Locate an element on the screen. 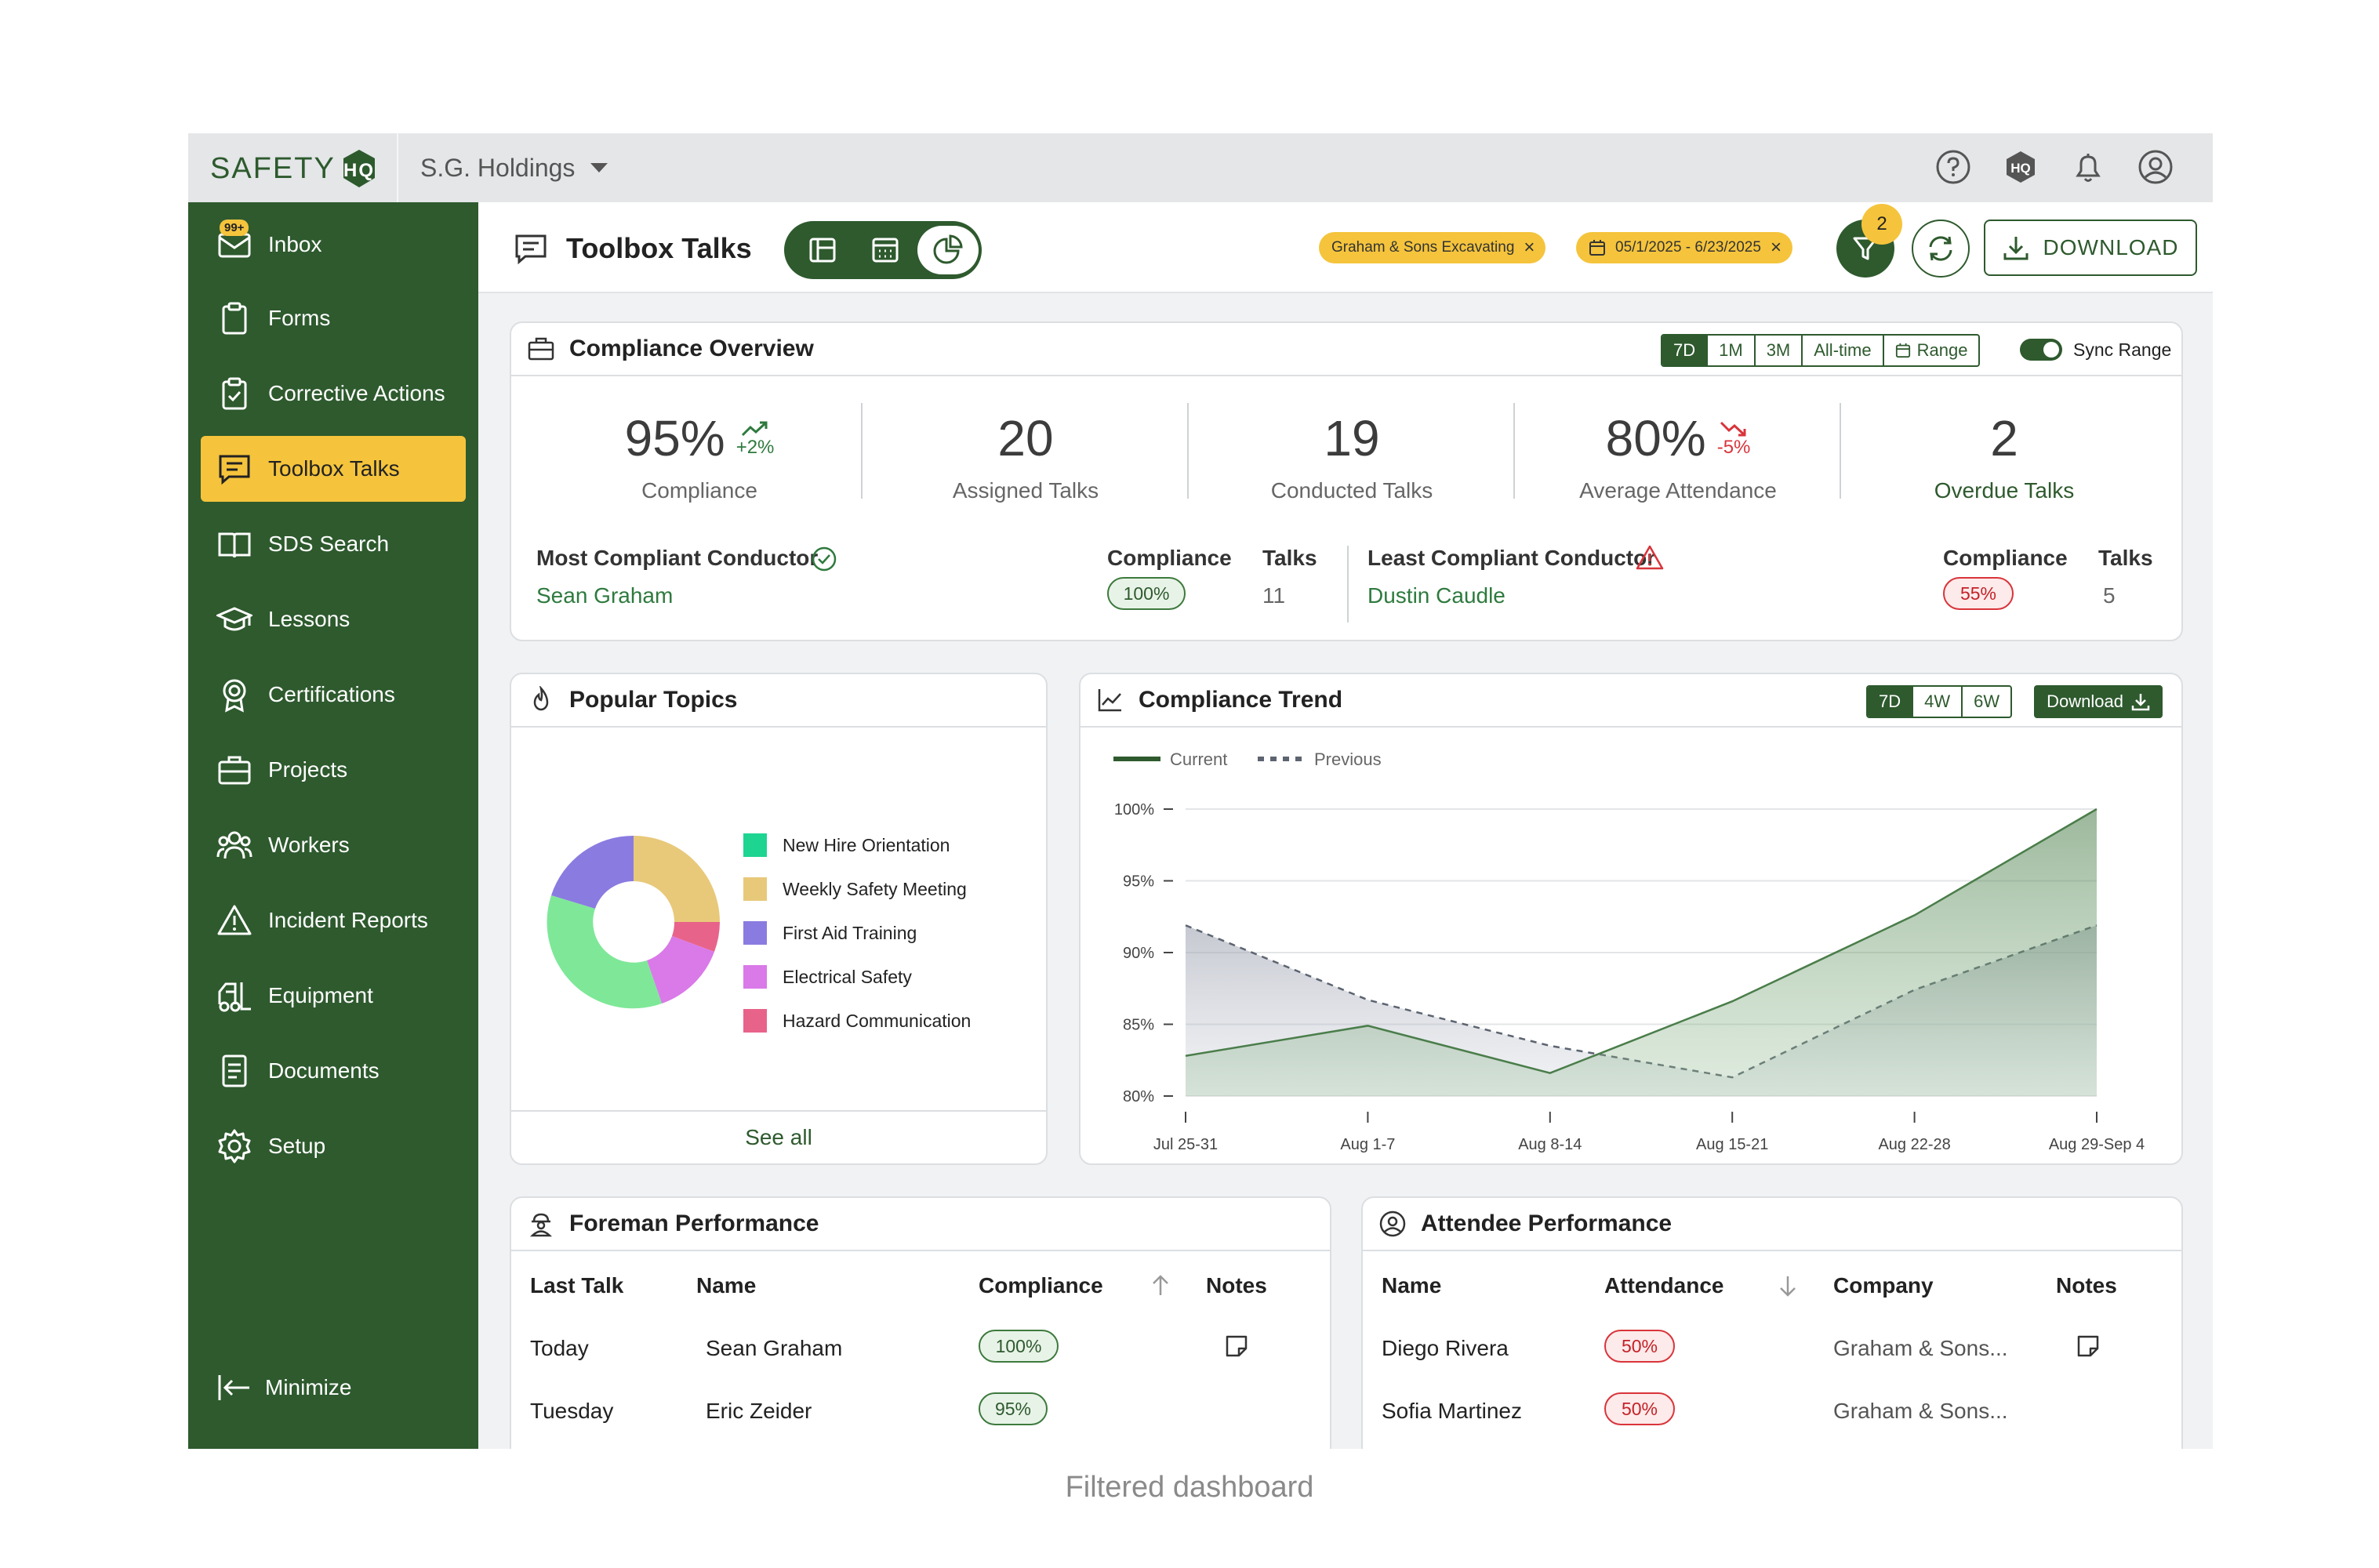 This screenshot has height=1568, width=2379. column-header-compliance: Compliance is located at coordinates (1041, 1285).